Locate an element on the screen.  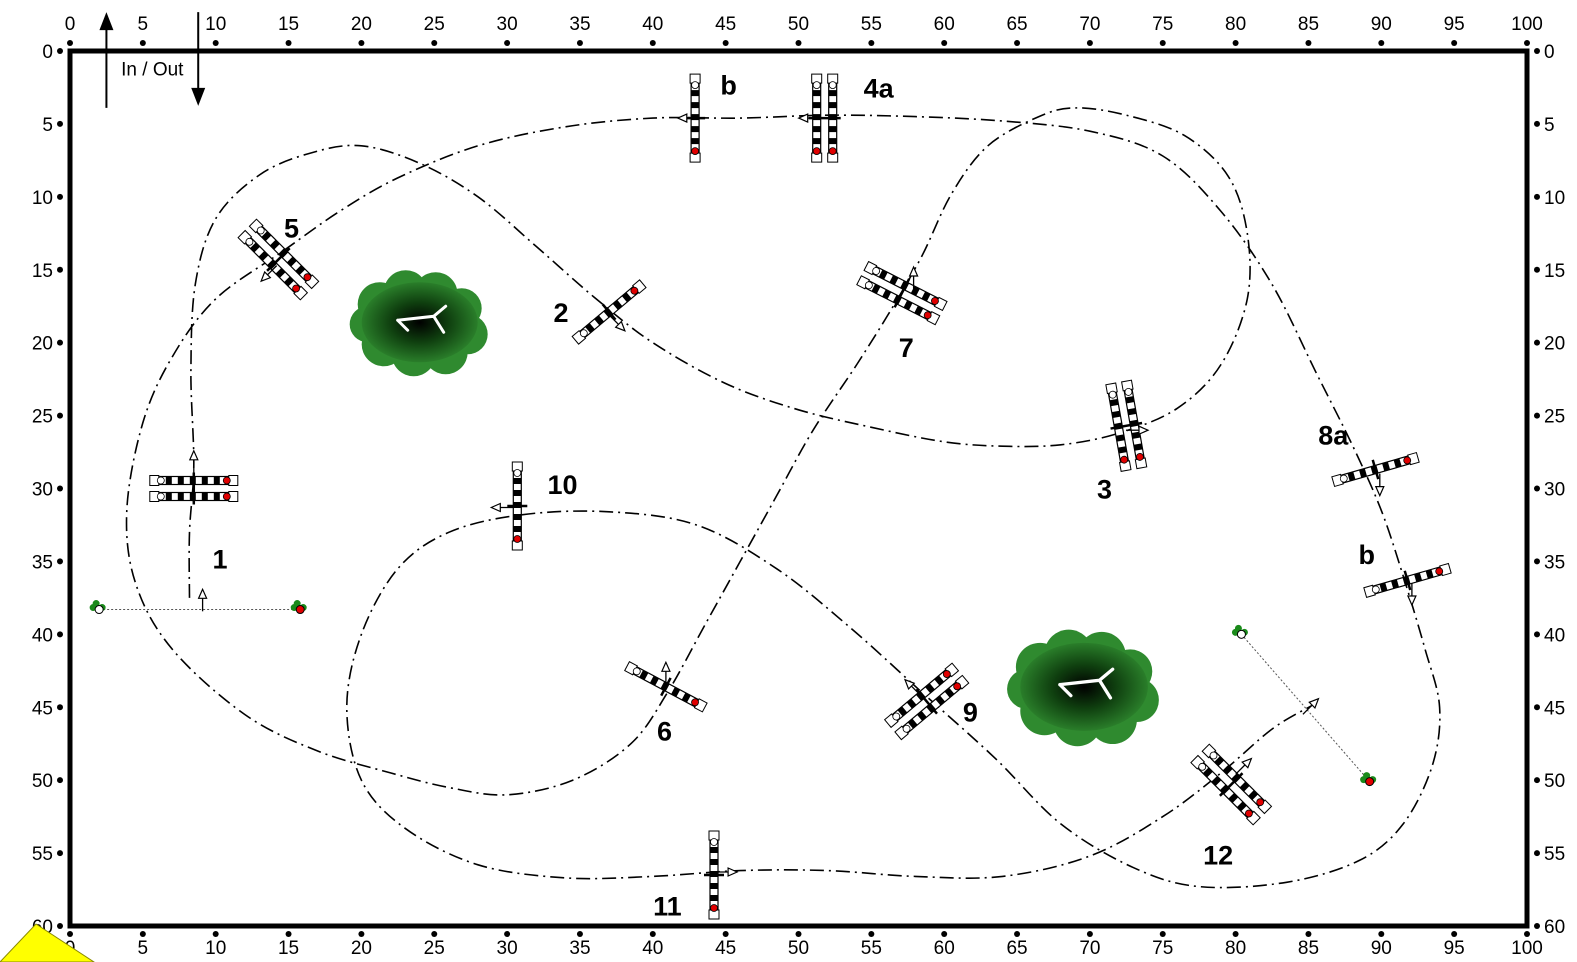
in-out-label: In / Out is located at coordinates (152, 70).